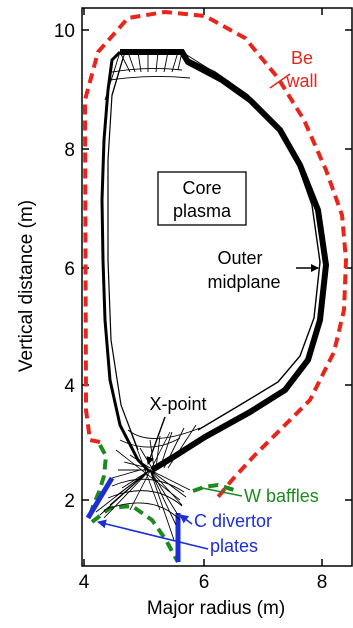 This screenshot has height=628, width=353. What do you see at coordinates (233, 521) in the screenshot?
I see `c-divertor-label-line1: C divertor` at bounding box center [233, 521].